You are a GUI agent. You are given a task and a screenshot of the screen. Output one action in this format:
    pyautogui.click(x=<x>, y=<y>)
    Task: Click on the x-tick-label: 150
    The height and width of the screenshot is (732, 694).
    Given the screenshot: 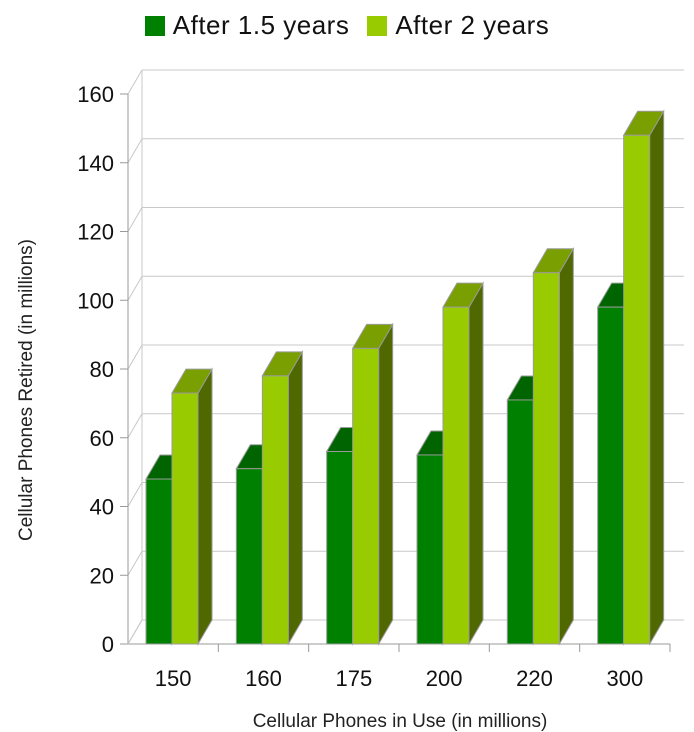 What is the action you would take?
    pyautogui.click(x=173, y=678)
    